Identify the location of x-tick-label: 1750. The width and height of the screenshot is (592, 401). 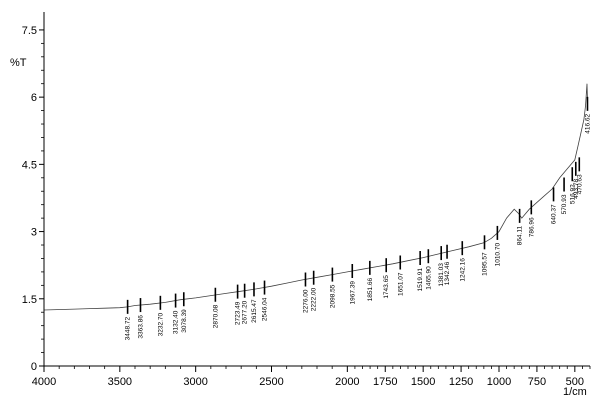
(385, 382).